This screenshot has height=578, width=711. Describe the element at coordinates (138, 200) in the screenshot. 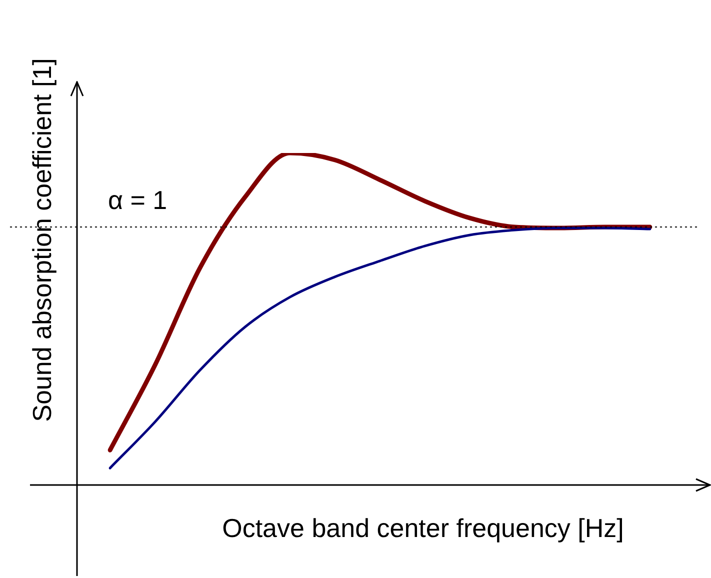

I see `ref-line-label: α = 1` at that location.